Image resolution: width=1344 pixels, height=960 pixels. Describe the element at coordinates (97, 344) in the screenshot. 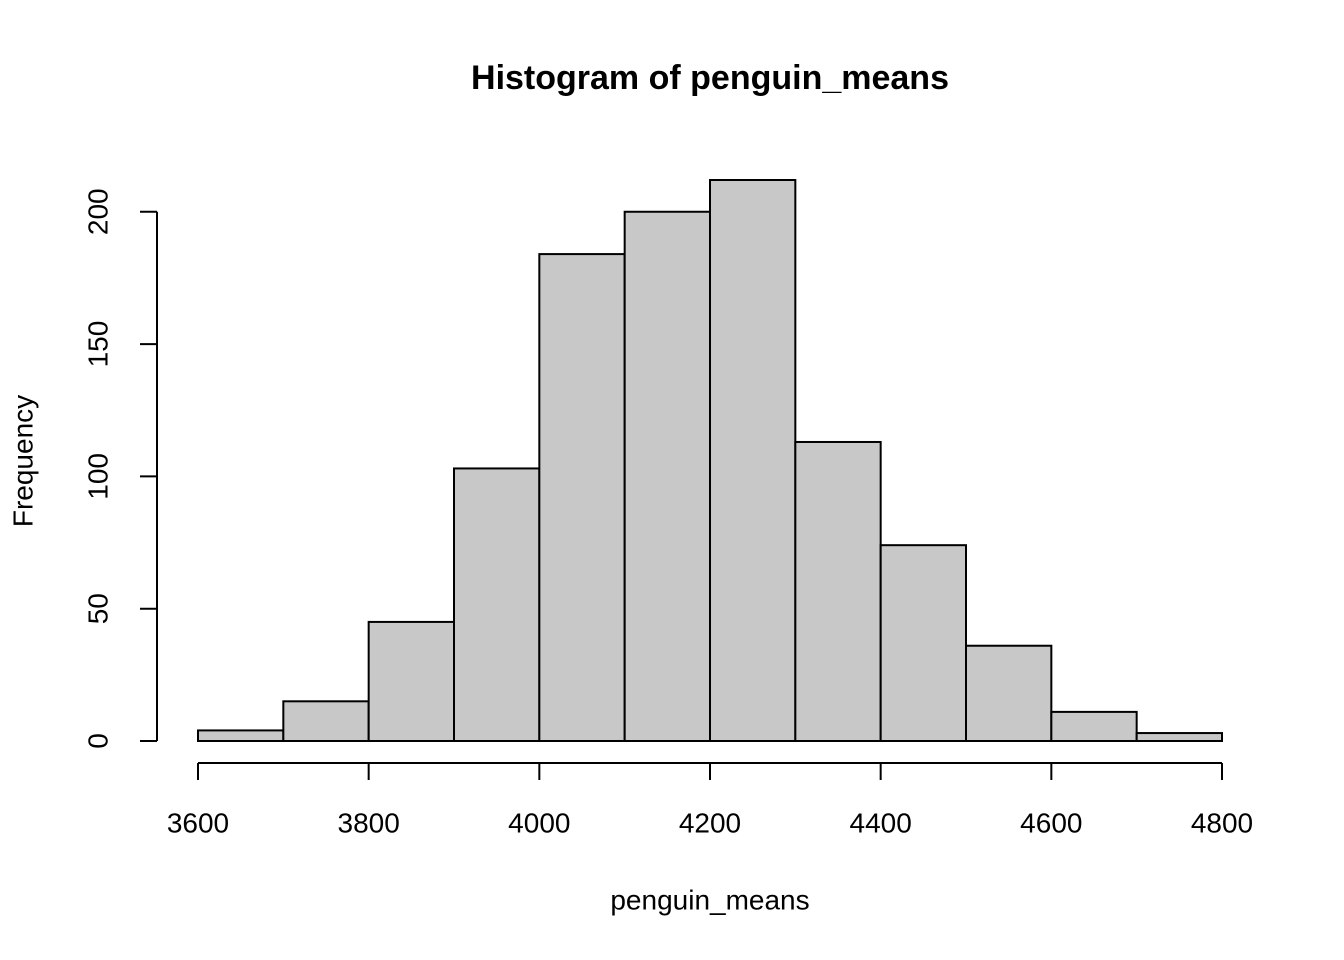

I see `y-tick-label: 150` at that location.